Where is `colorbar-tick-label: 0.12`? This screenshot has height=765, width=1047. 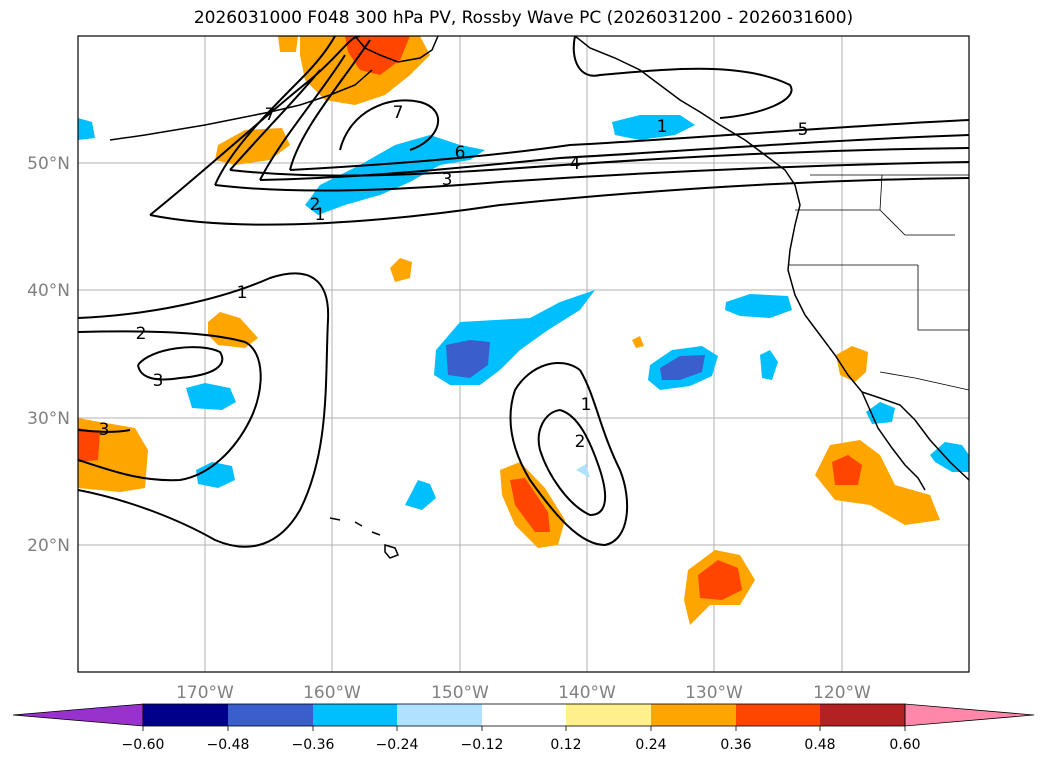
colorbar-tick-label: 0.12 is located at coordinates (565, 745).